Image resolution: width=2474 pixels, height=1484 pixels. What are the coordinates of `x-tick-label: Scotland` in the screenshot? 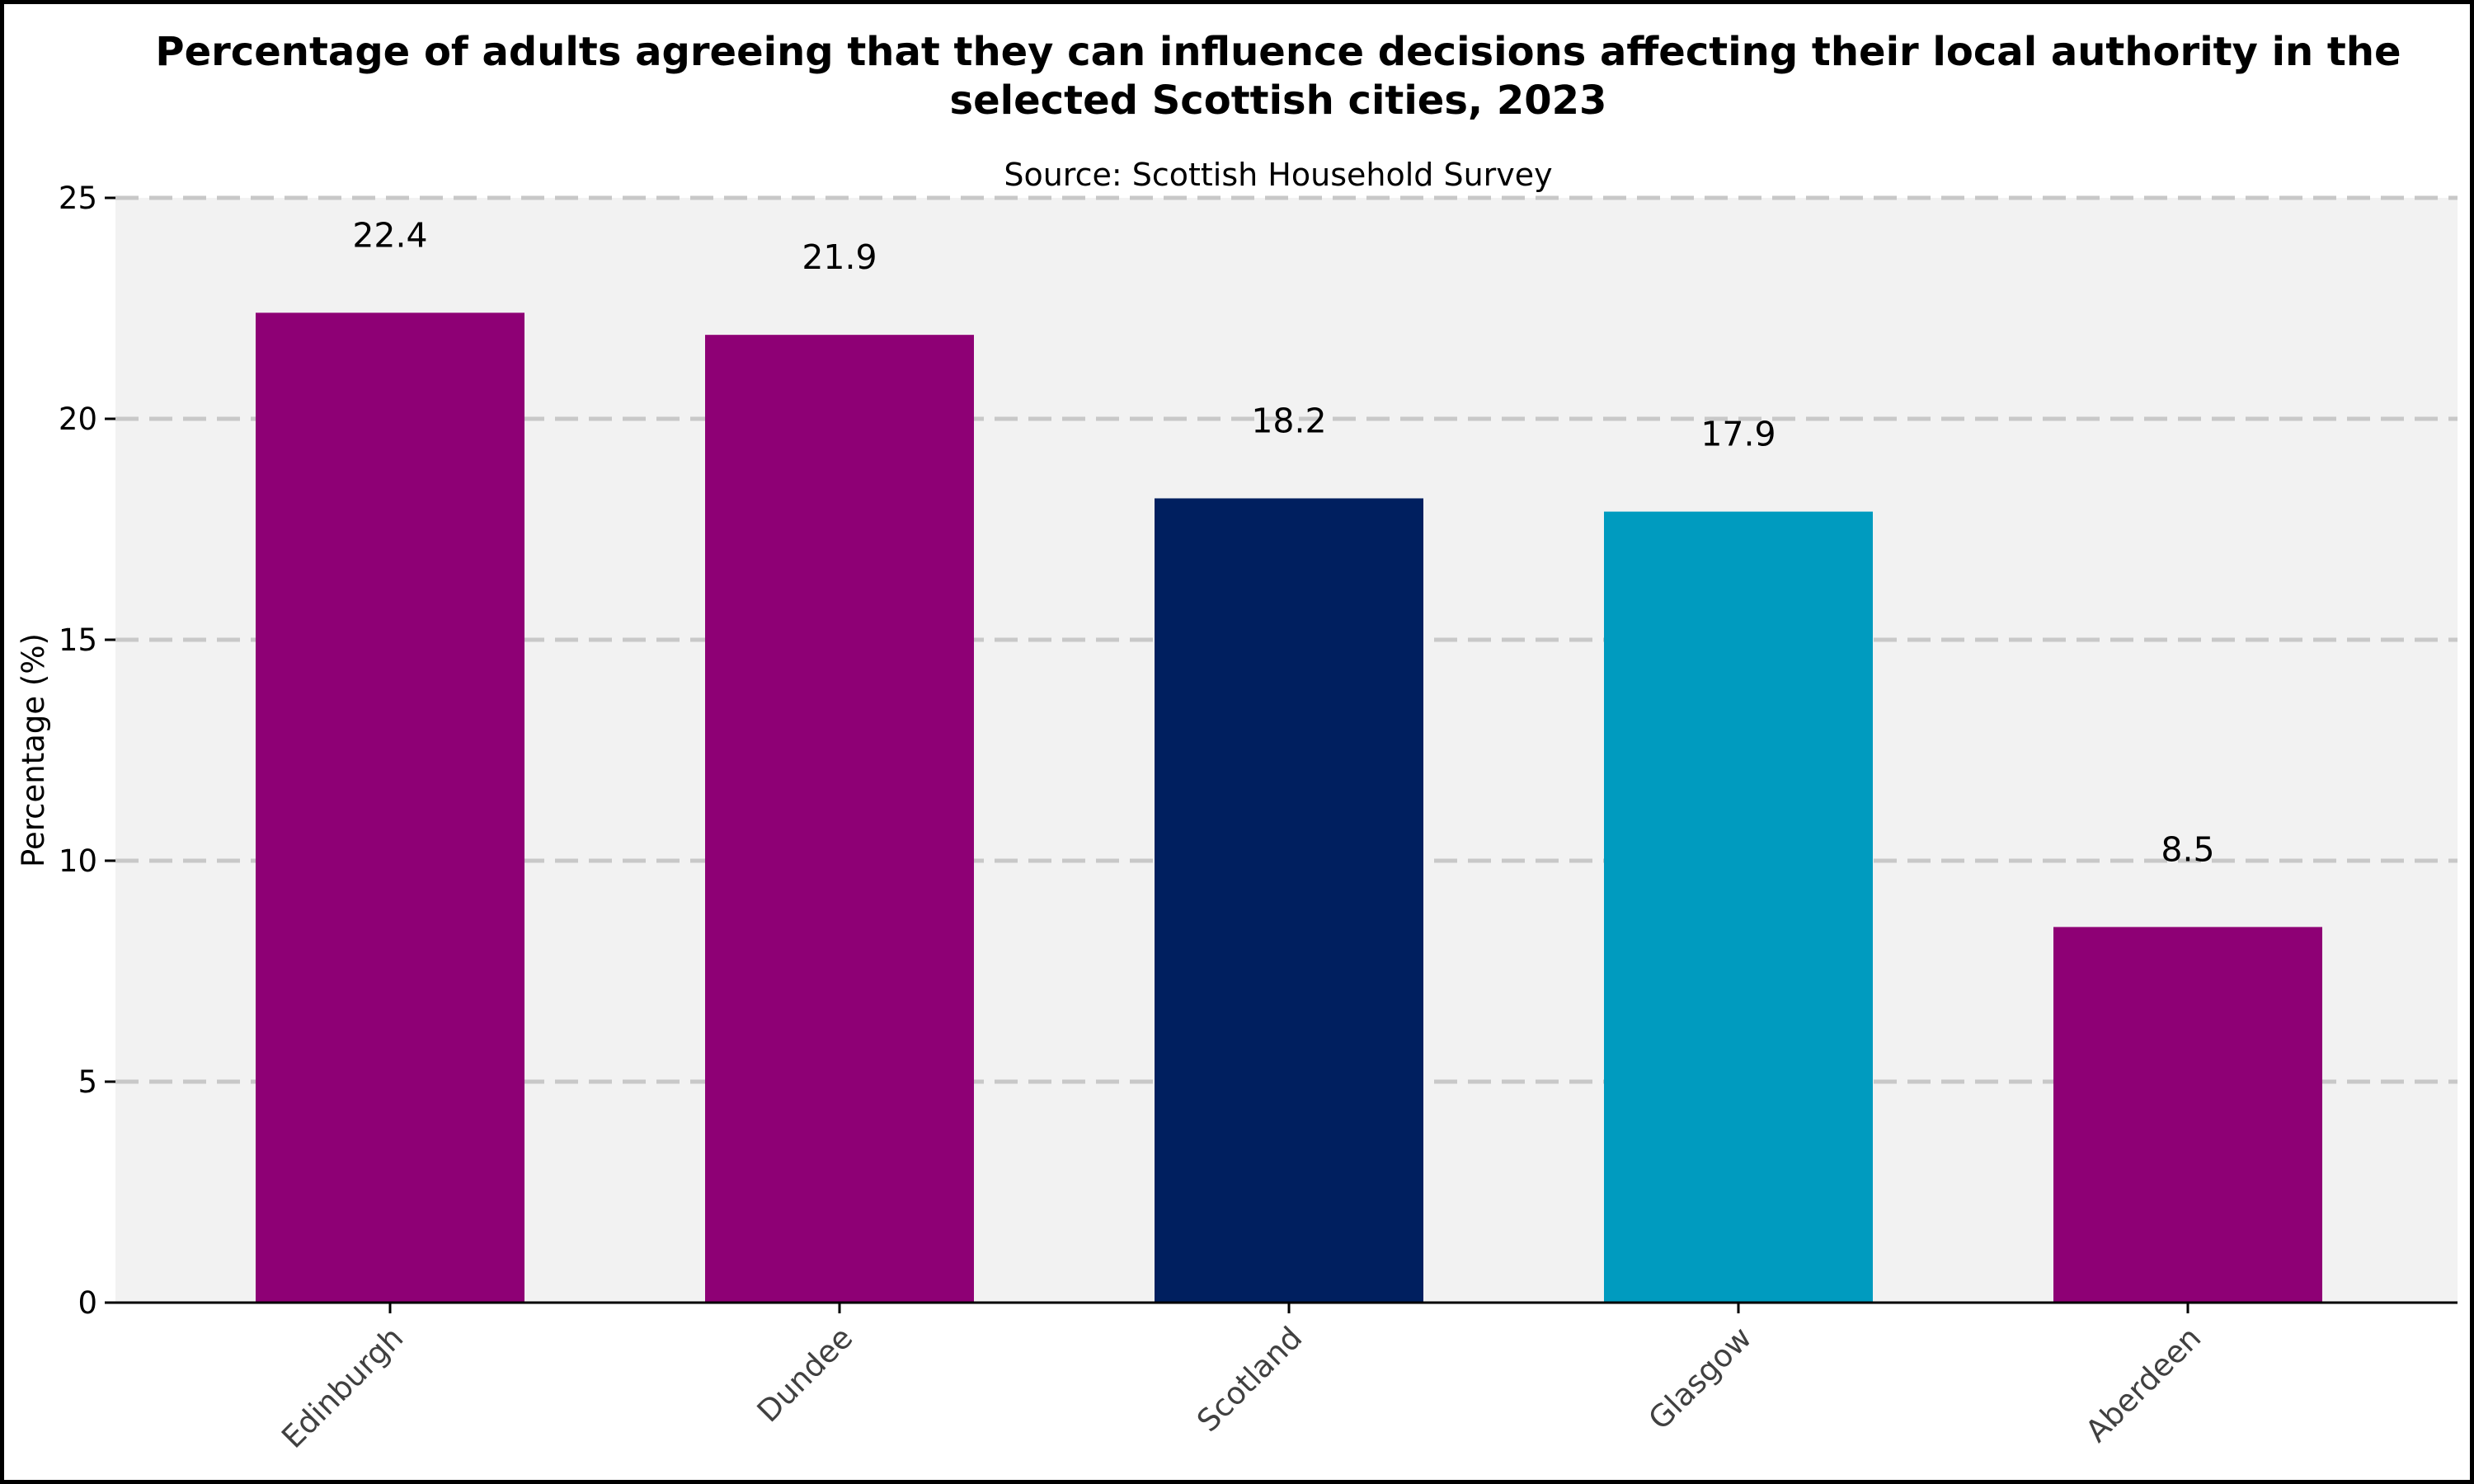 It's located at (1249, 1379).